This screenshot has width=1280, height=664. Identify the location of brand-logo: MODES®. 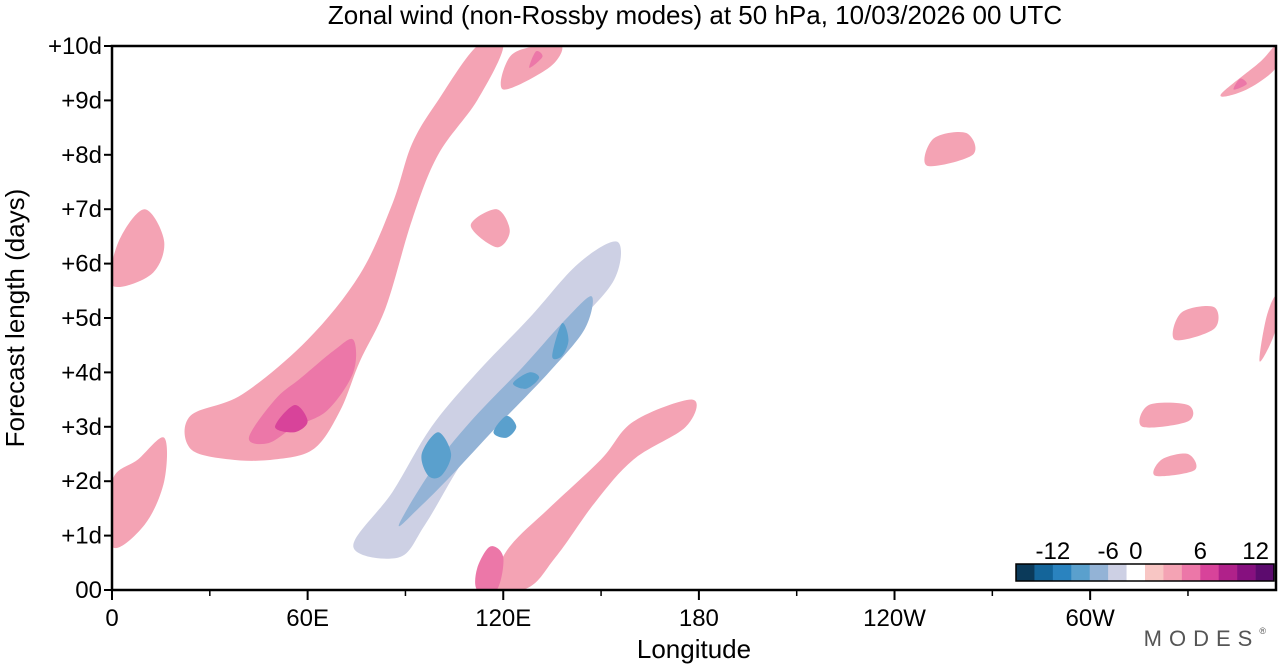
(1204, 638).